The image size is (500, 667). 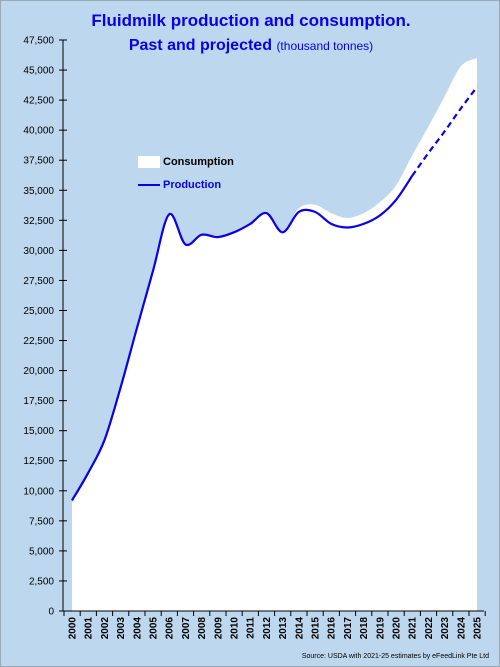 What do you see at coordinates (38, 401) in the screenshot?
I see `y-tick-label: 17,500` at bounding box center [38, 401].